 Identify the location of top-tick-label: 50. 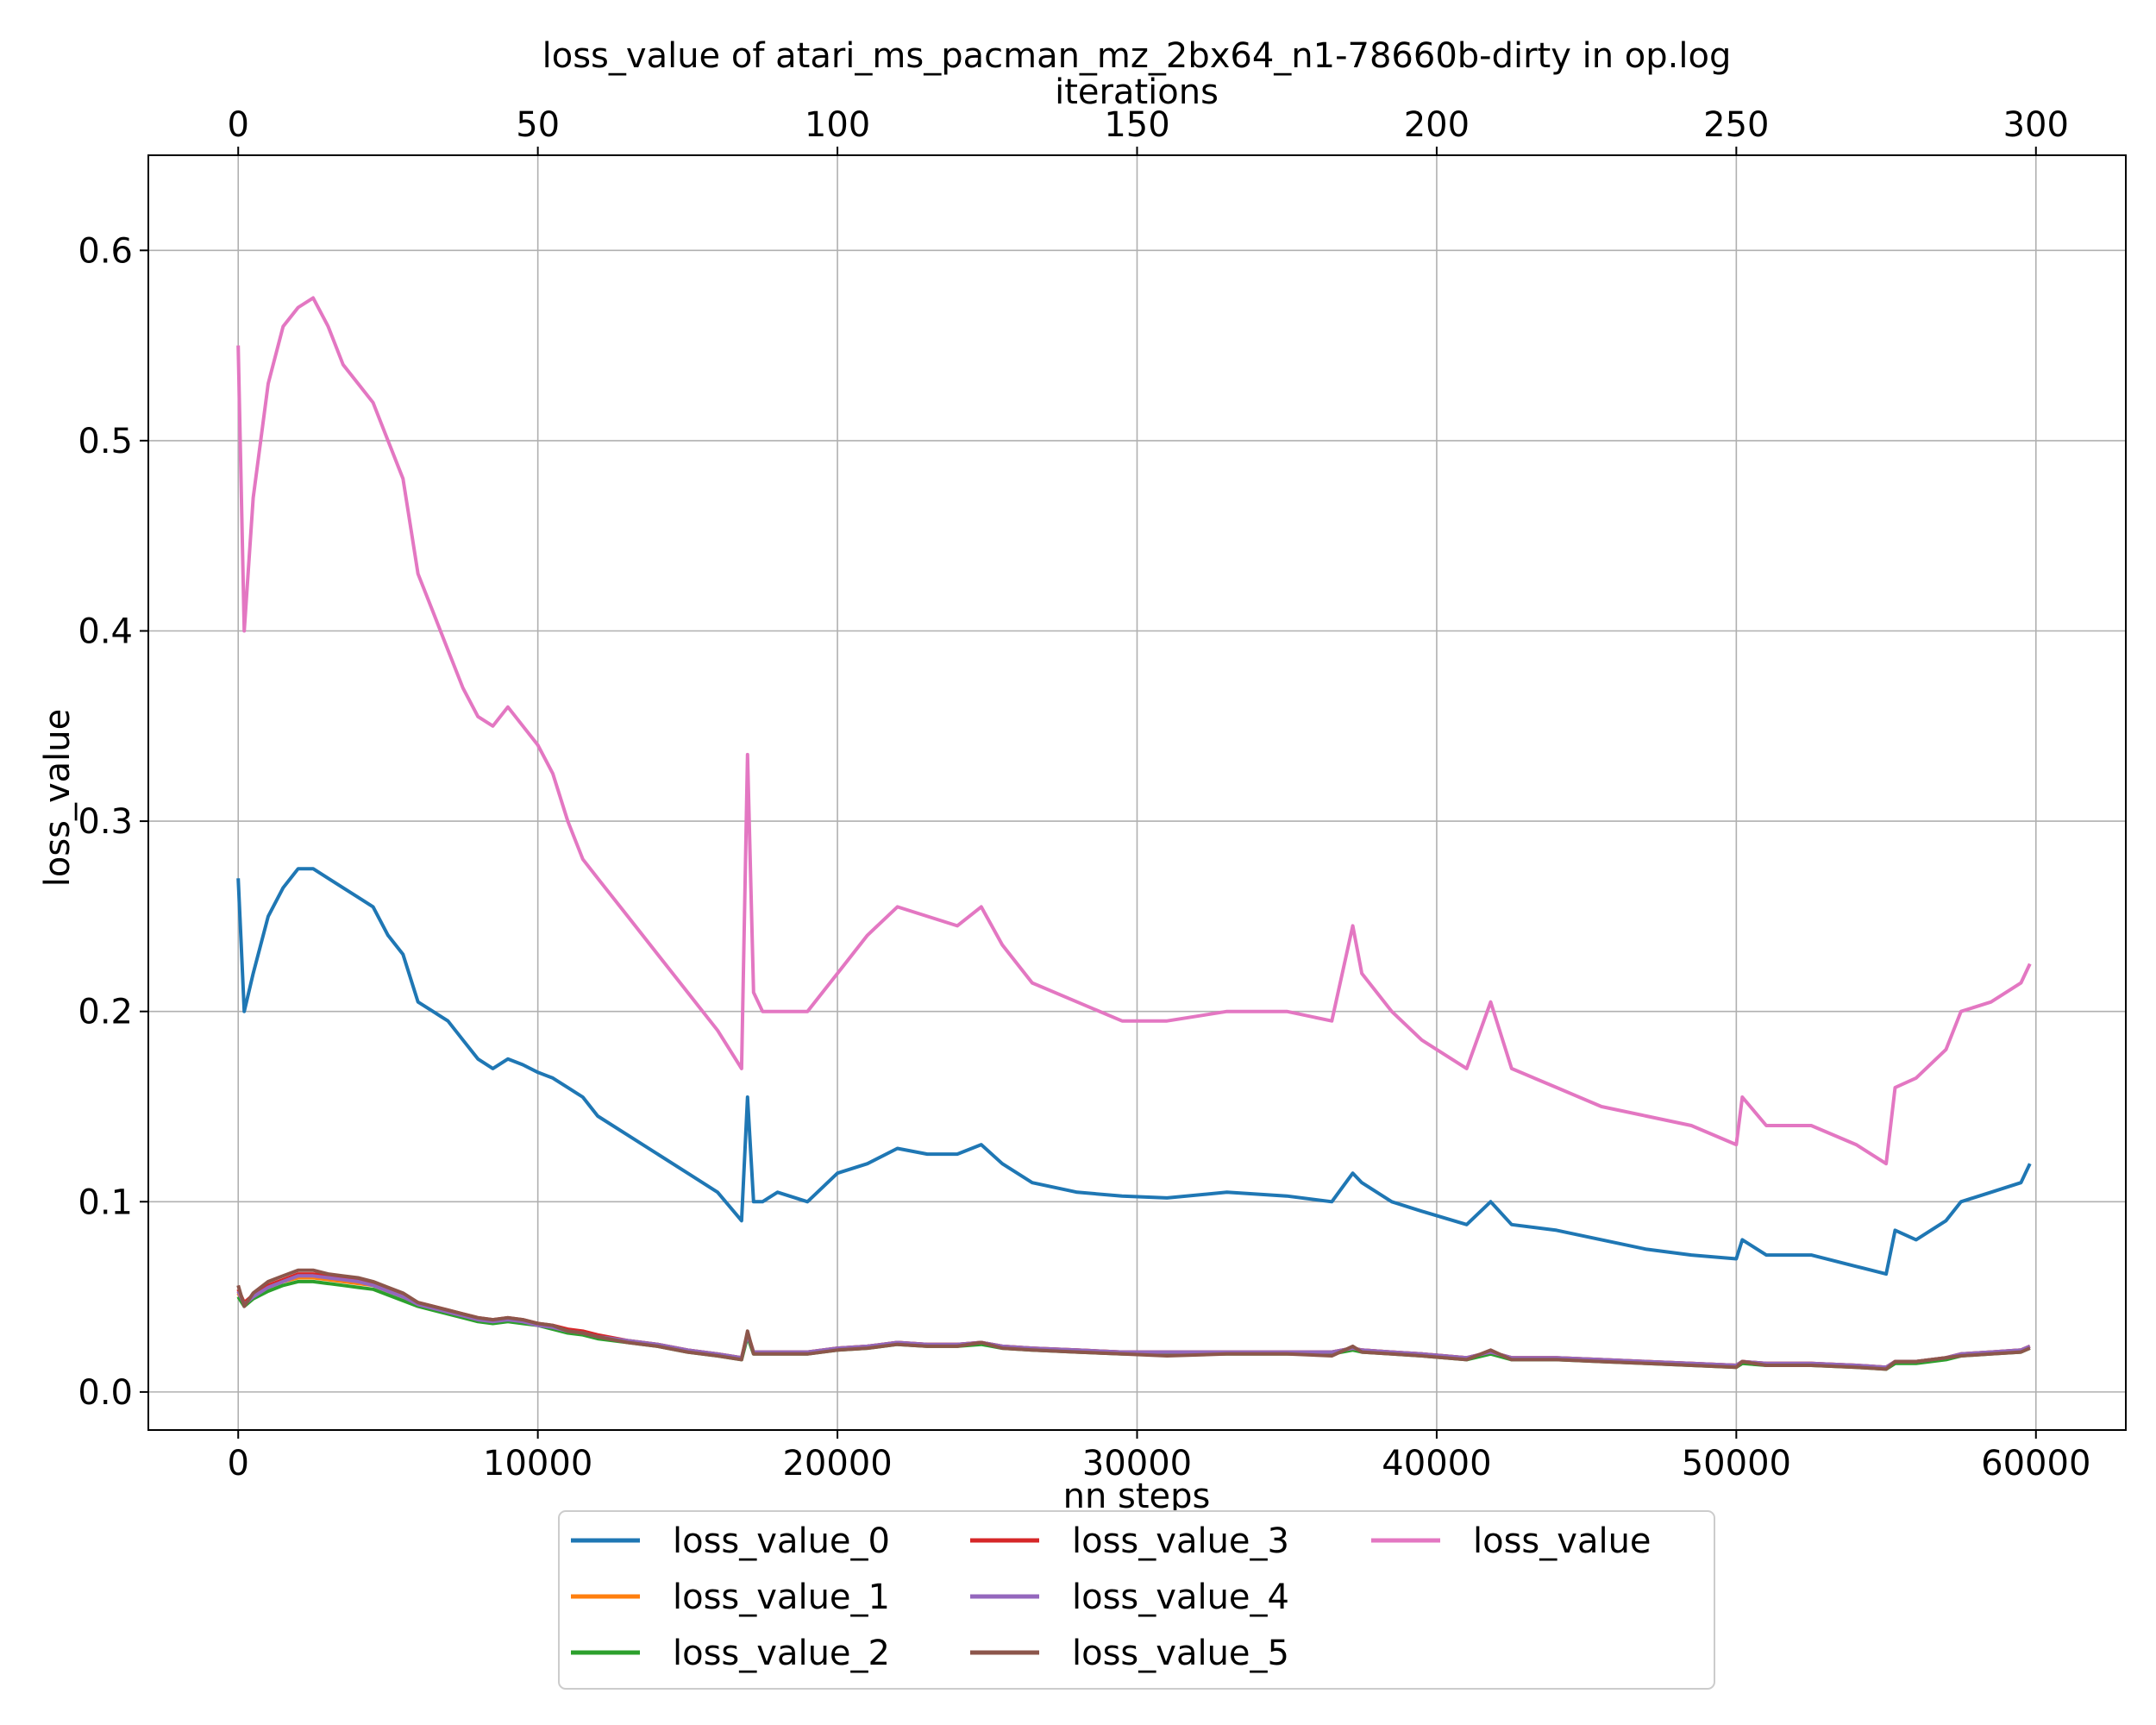
(538, 125).